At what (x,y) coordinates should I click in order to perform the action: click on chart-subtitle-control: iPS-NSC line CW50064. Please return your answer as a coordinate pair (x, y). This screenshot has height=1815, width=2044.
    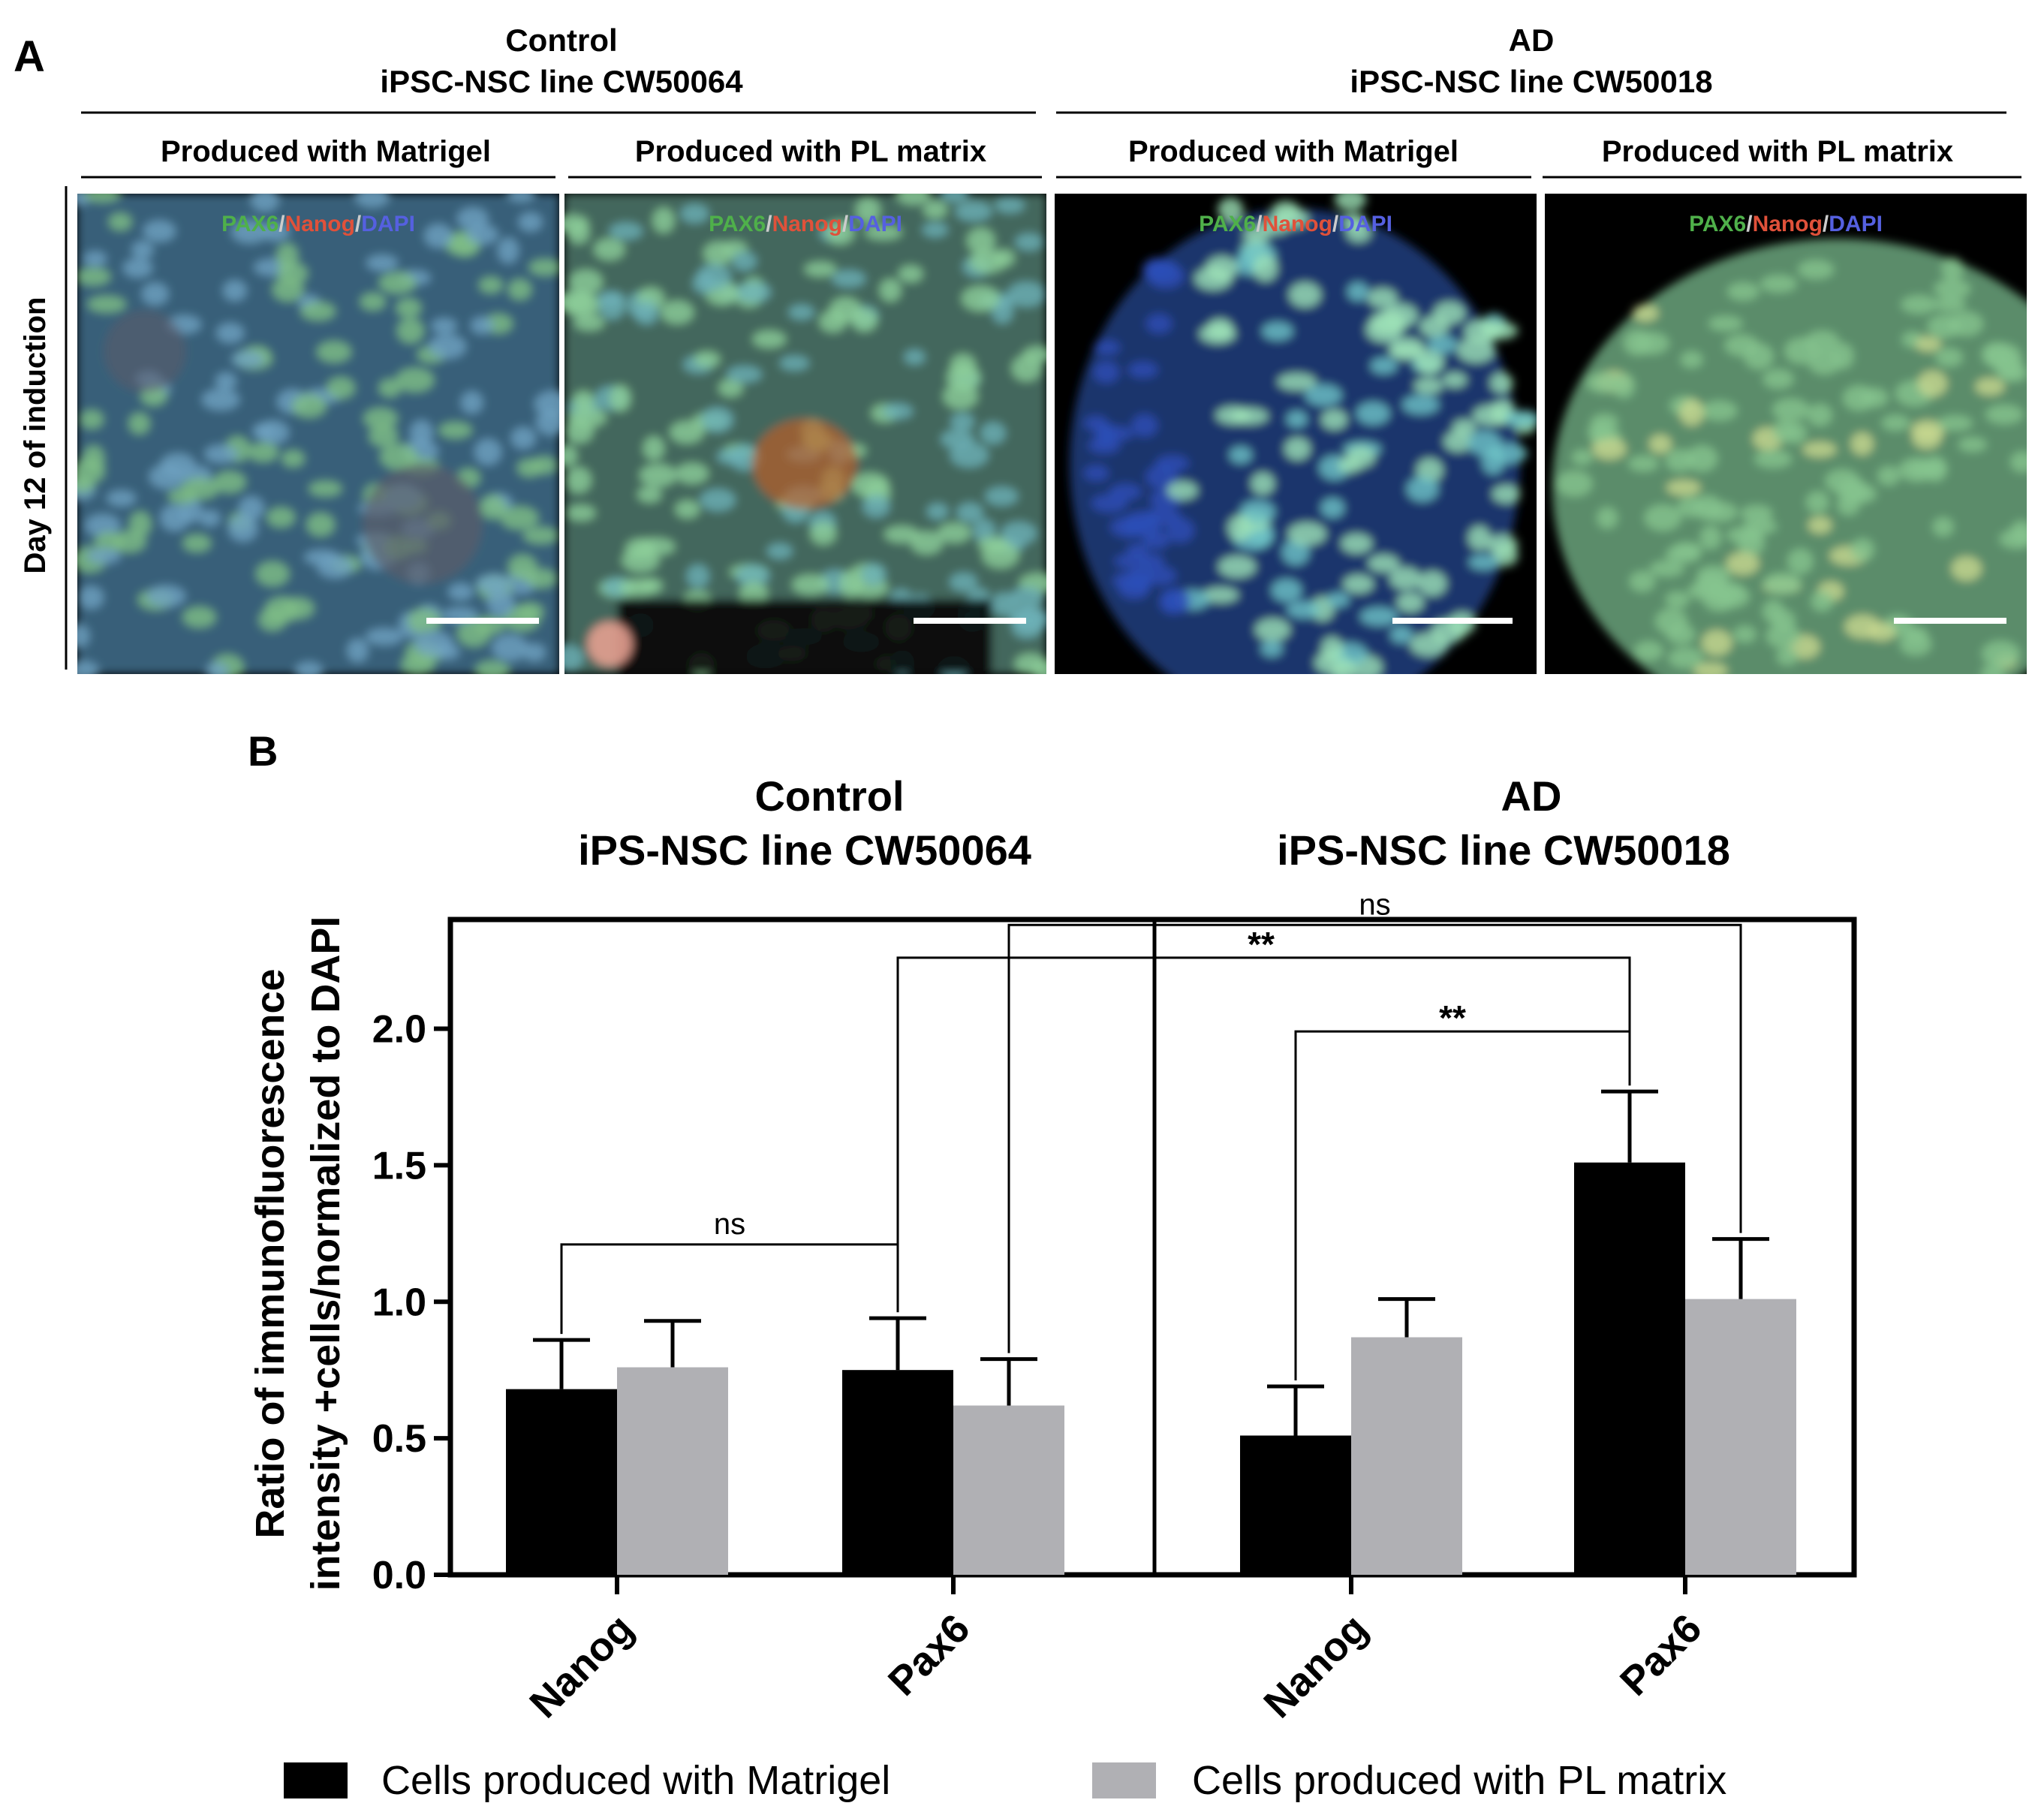
    Looking at the image, I should click on (804, 850).